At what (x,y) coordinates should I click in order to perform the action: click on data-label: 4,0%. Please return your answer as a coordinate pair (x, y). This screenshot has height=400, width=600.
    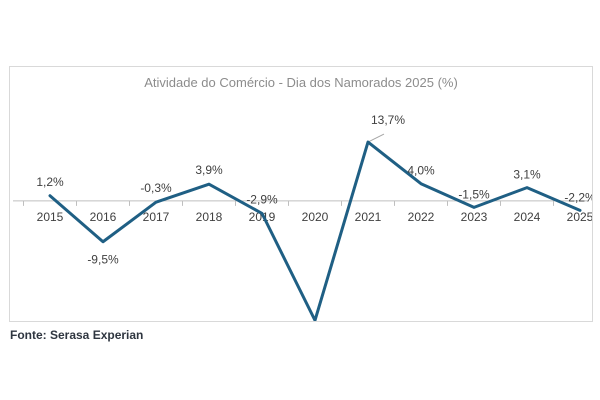
    Looking at the image, I should click on (421, 171).